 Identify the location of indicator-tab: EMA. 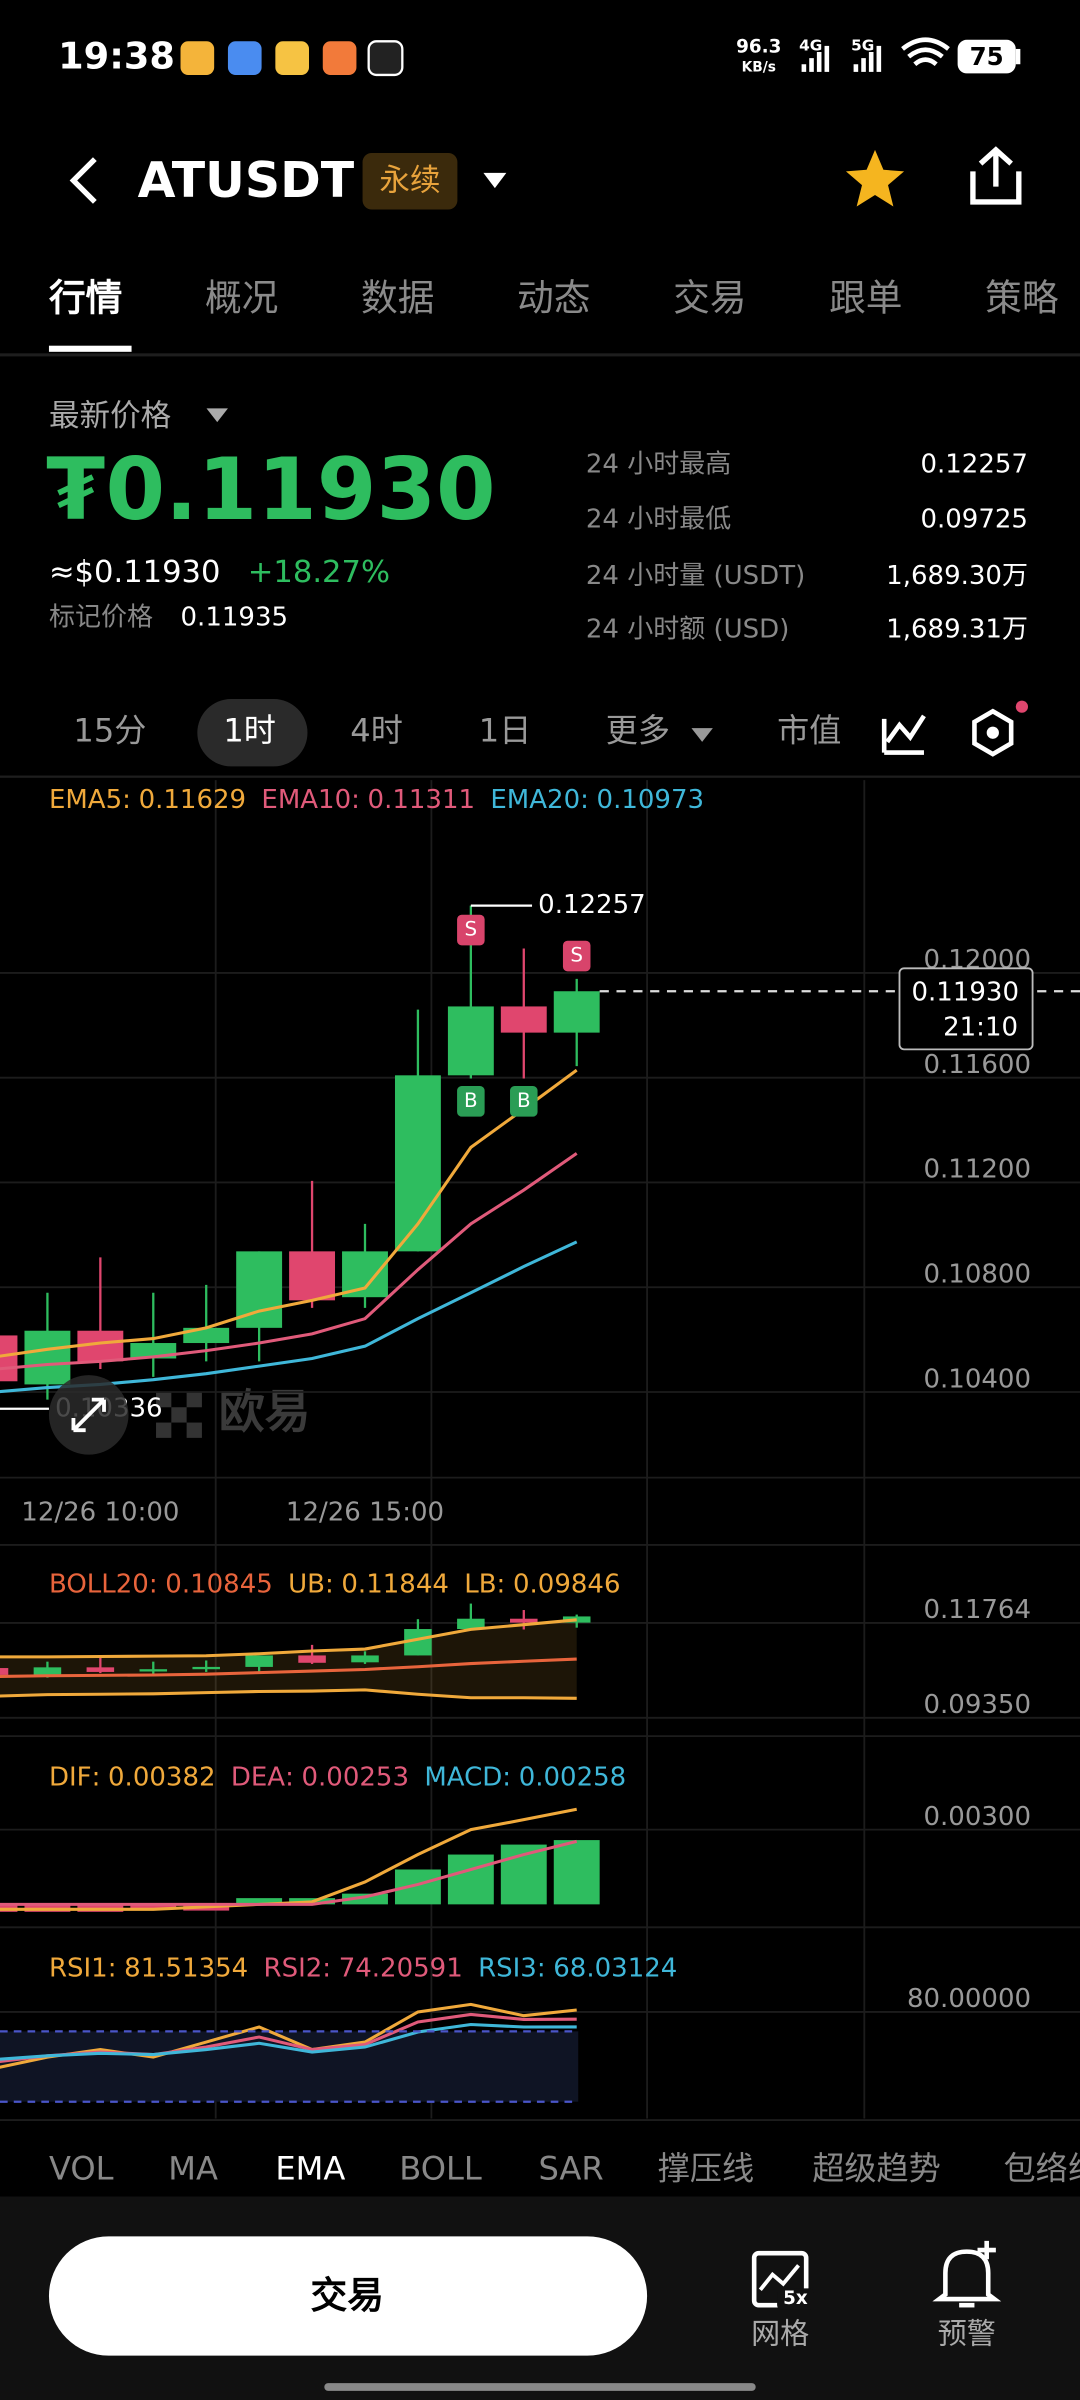
(310, 2169).